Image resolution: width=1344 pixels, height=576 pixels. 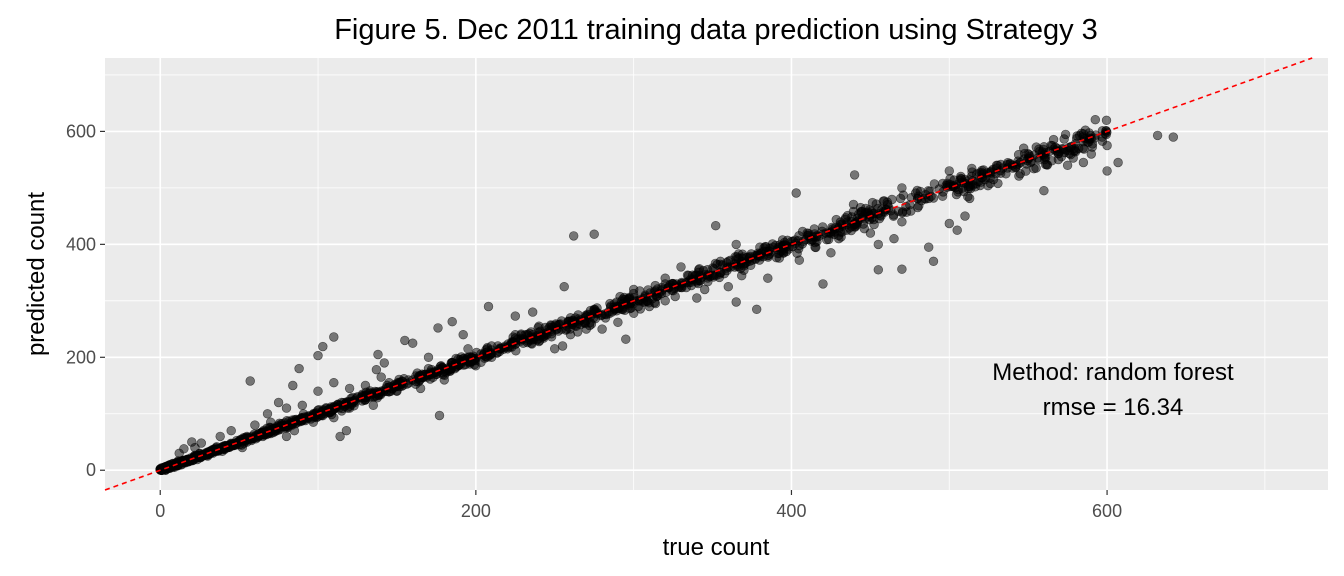 What do you see at coordinates (81, 357) in the screenshot?
I see `y-tick-label: 200` at bounding box center [81, 357].